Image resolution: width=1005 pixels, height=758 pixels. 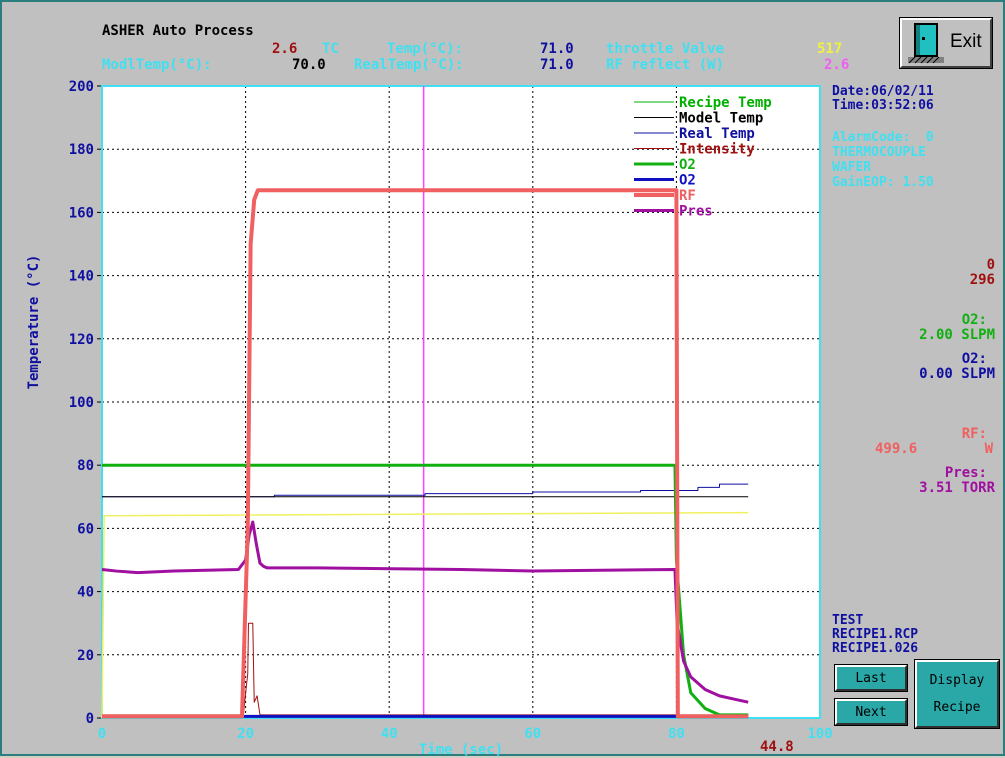 What do you see at coordinates (879, 152) in the screenshot?
I see `thermocouple-label: THERMOCOUPLE` at bounding box center [879, 152].